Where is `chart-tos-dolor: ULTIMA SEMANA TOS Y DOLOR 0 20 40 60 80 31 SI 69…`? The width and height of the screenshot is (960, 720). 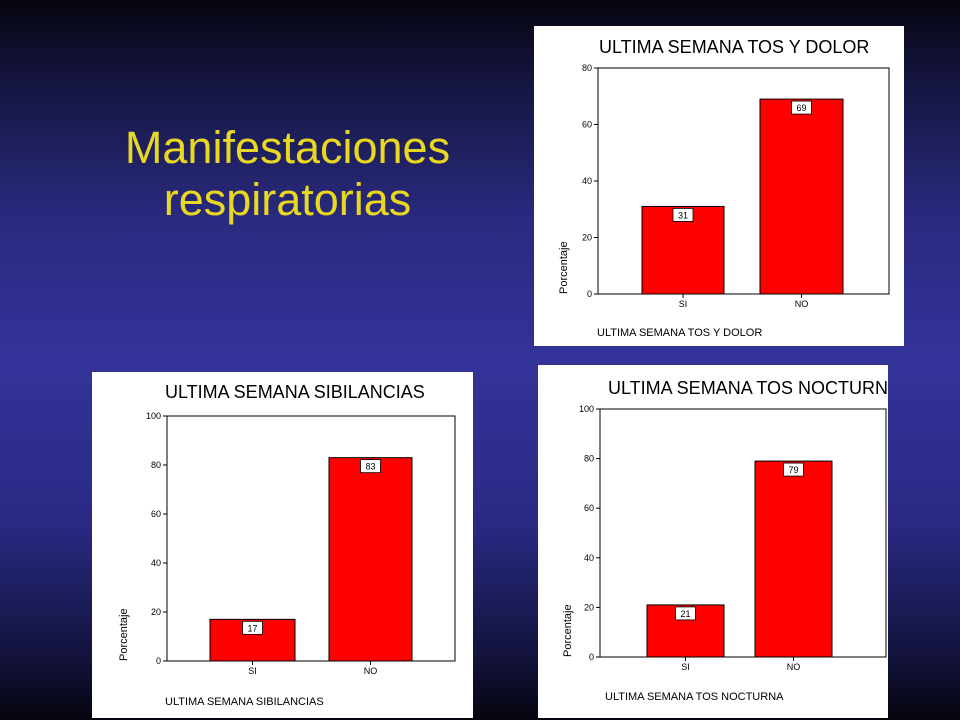 chart-tos-dolor: ULTIMA SEMANA TOS Y DOLOR 0 20 40 60 80 31 SI 69… is located at coordinates (724, 188).